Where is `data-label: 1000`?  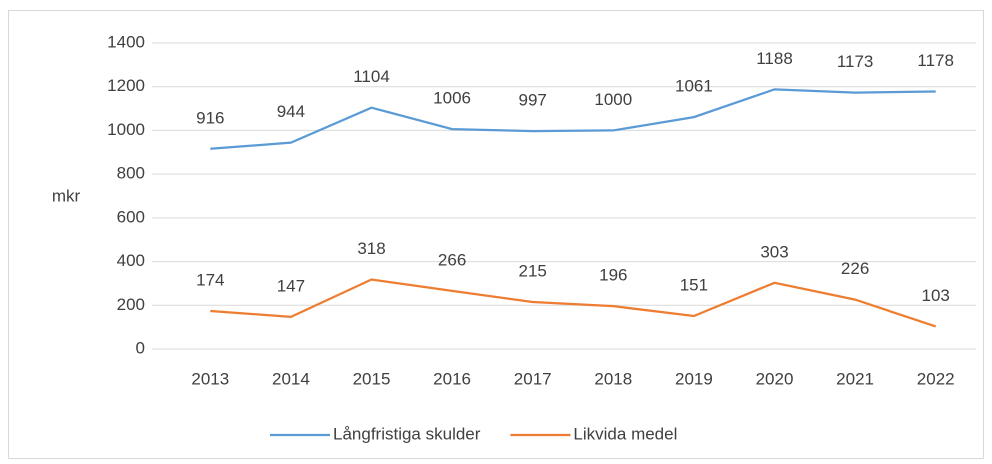
data-label: 1000 is located at coordinates (613, 99).